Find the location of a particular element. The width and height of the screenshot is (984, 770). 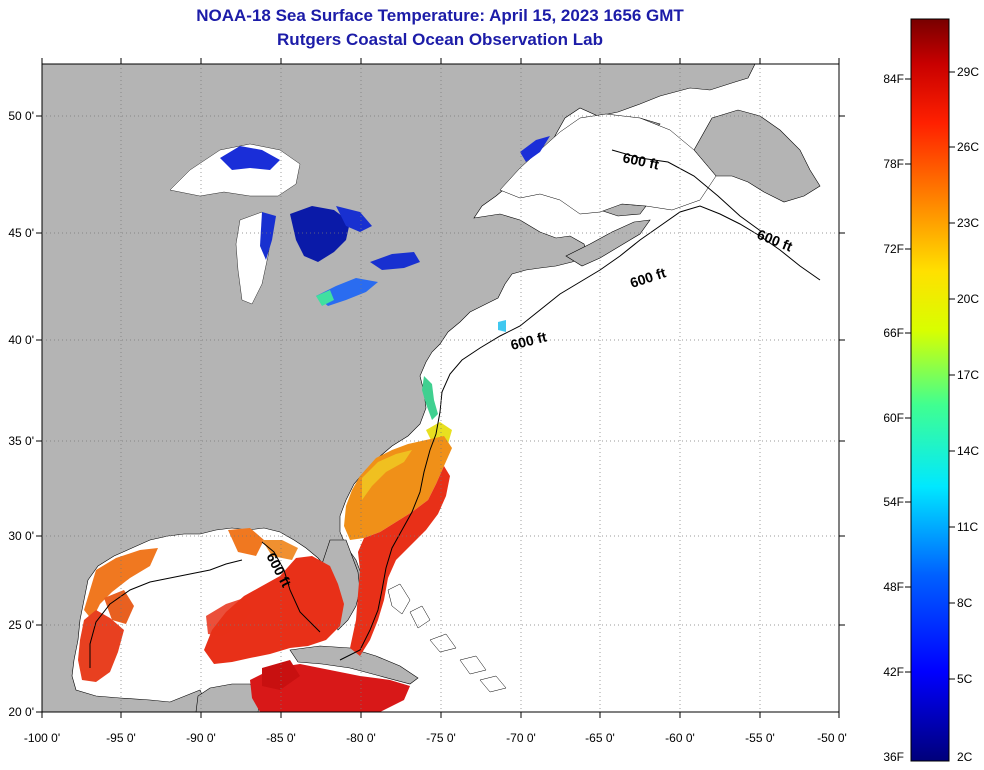

lat-label: 20 0' is located at coordinates (21, 712).